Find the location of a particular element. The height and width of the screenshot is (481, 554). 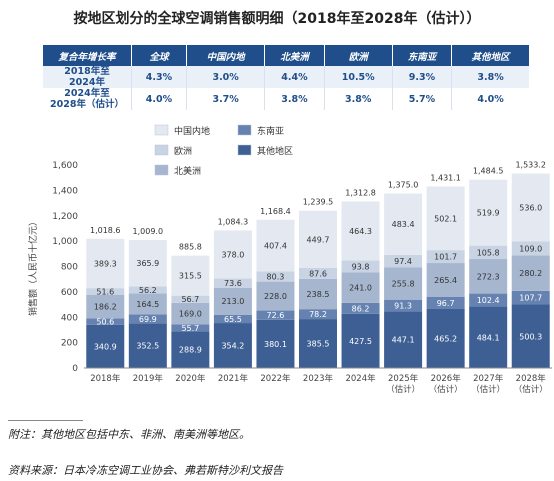

data-label: 93.8 is located at coordinates (361, 266).